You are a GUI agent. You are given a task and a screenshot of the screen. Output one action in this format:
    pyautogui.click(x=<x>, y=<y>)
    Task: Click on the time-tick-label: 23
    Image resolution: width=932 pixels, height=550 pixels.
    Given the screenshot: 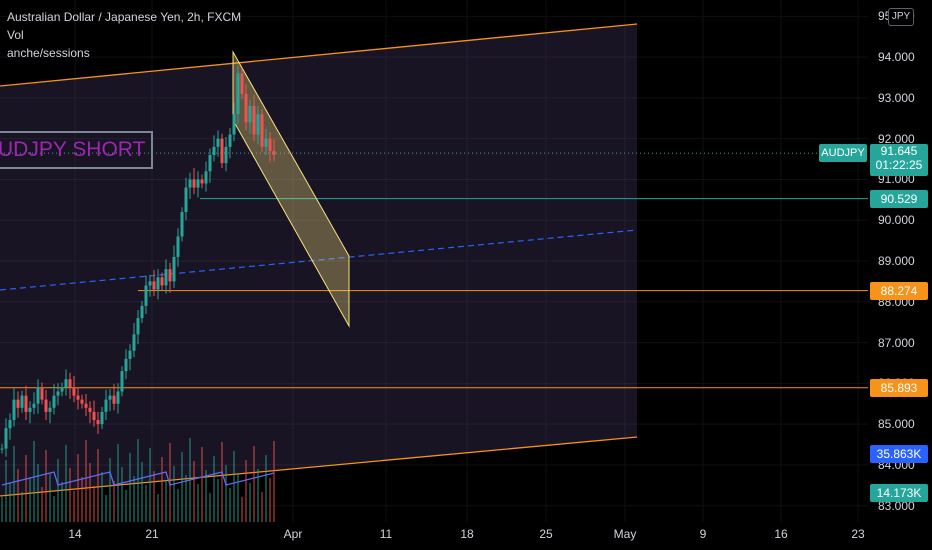 What is the action you would take?
    pyautogui.click(x=858, y=534)
    